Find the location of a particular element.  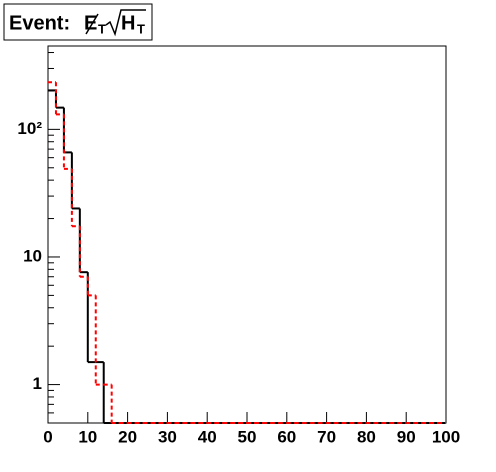

title-slash-e is located at coordinates (92, 24).